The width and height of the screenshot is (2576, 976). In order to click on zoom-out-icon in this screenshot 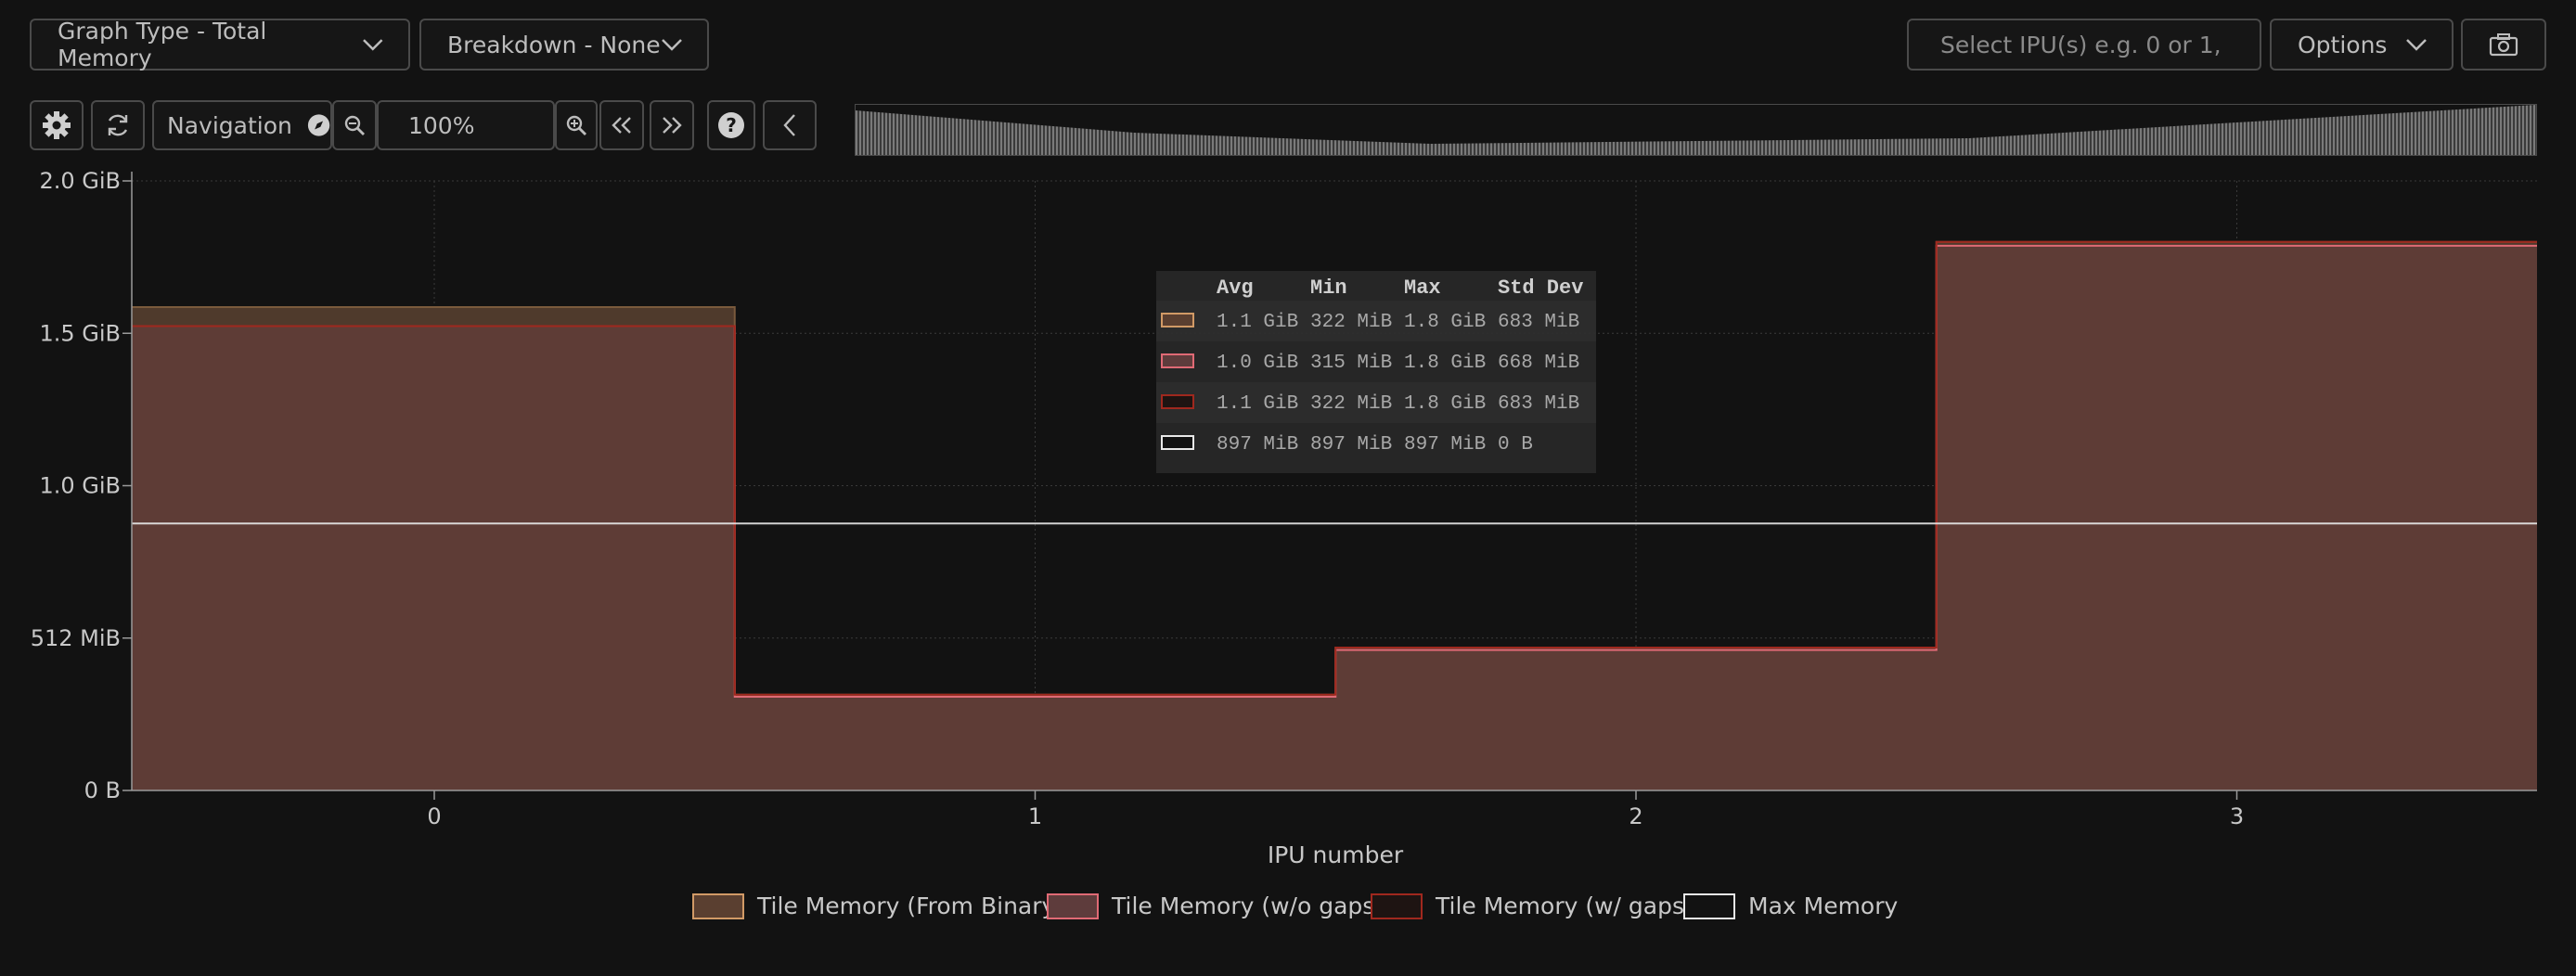, I will do `click(354, 125)`.